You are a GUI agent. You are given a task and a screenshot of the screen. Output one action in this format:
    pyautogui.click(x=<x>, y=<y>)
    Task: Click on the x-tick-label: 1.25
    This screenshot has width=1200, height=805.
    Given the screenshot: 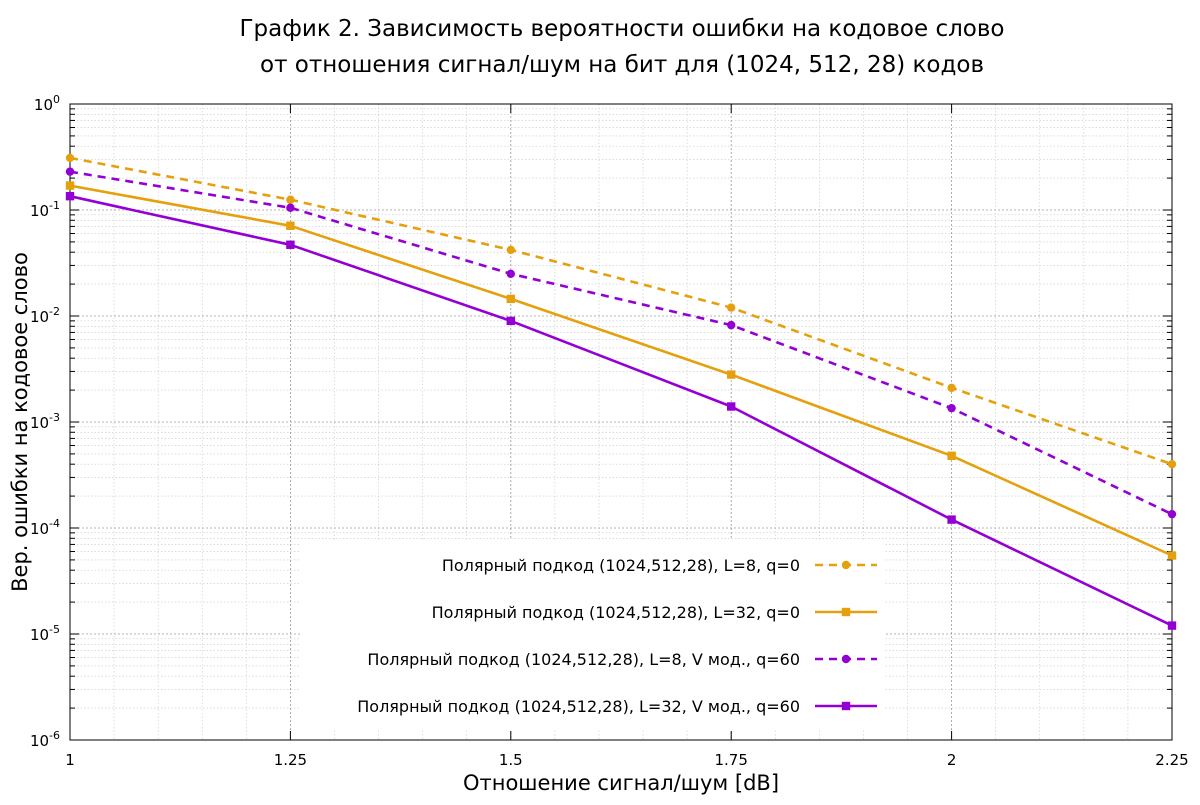 What is the action you would take?
    pyautogui.click(x=290, y=760)
    